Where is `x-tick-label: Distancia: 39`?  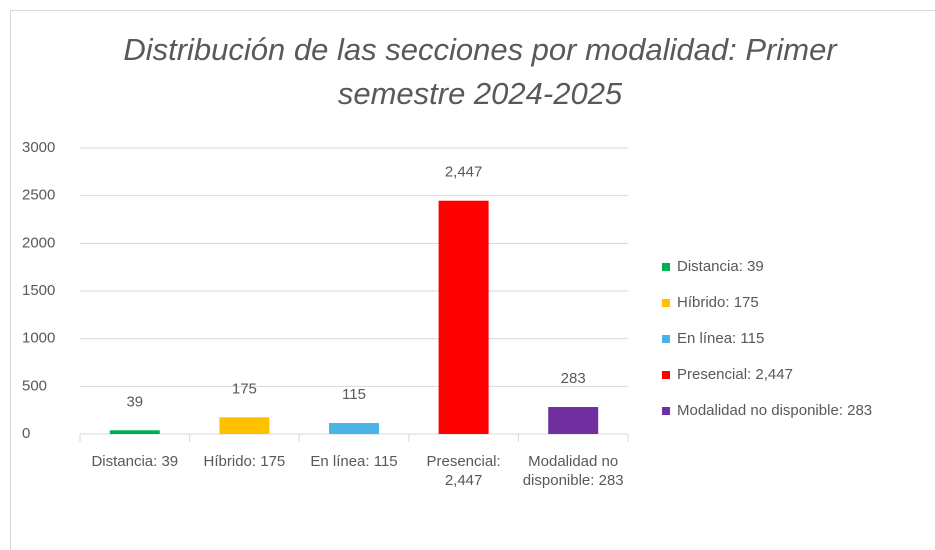 x-tick-label: Distancia: 39 is located at coordinates (135, 461).